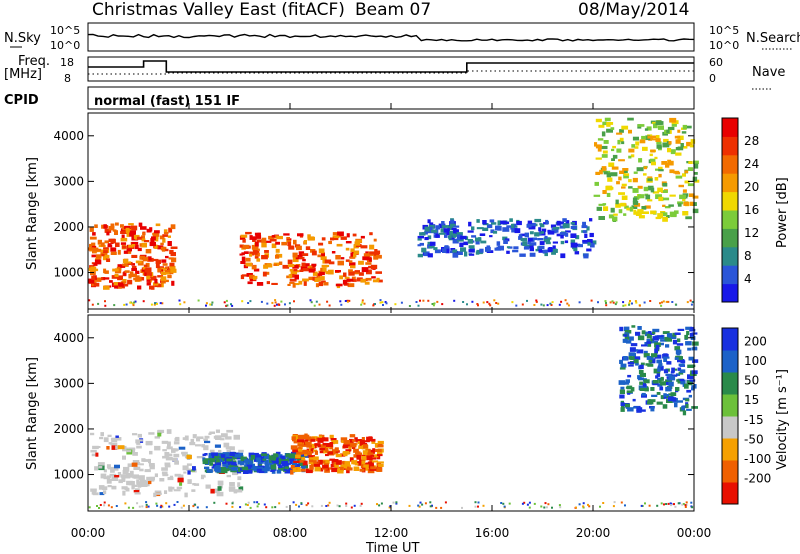 This screenshot has height=554, width=800. I want to click on colorbar-tick-0-2: 12, so click(751, 233).